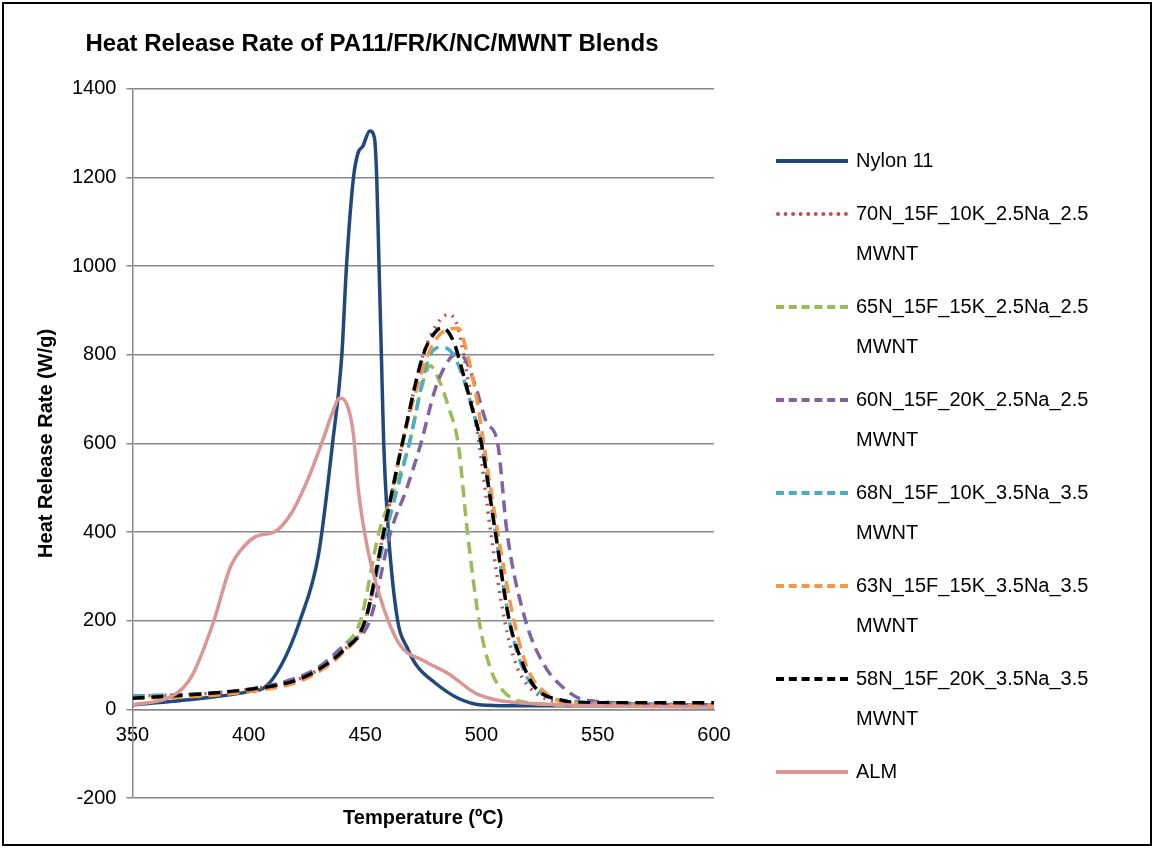 This screenshot has width=1154, height=848. I want to click on y-tick-label: 800, so click(100, 353).